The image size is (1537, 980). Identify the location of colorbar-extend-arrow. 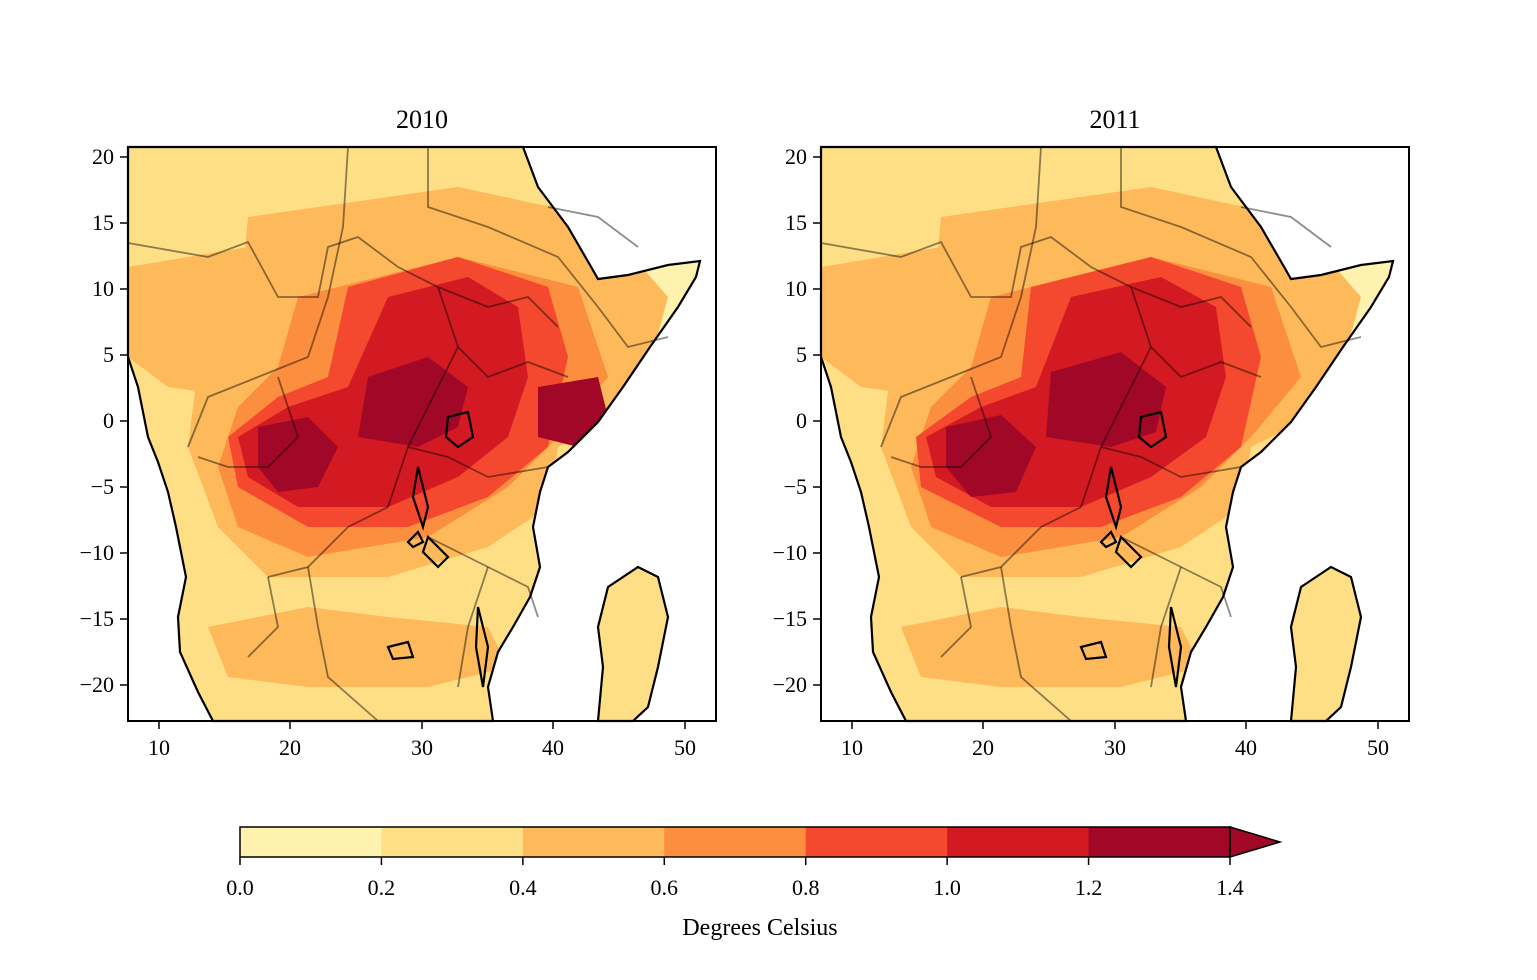
(1256, 842).